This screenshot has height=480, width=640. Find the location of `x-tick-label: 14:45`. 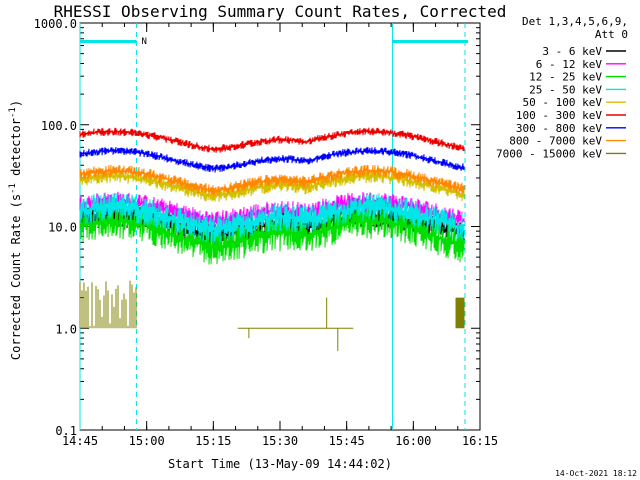

x-tick-label: 14:45 is located at coordinates (80, 441).